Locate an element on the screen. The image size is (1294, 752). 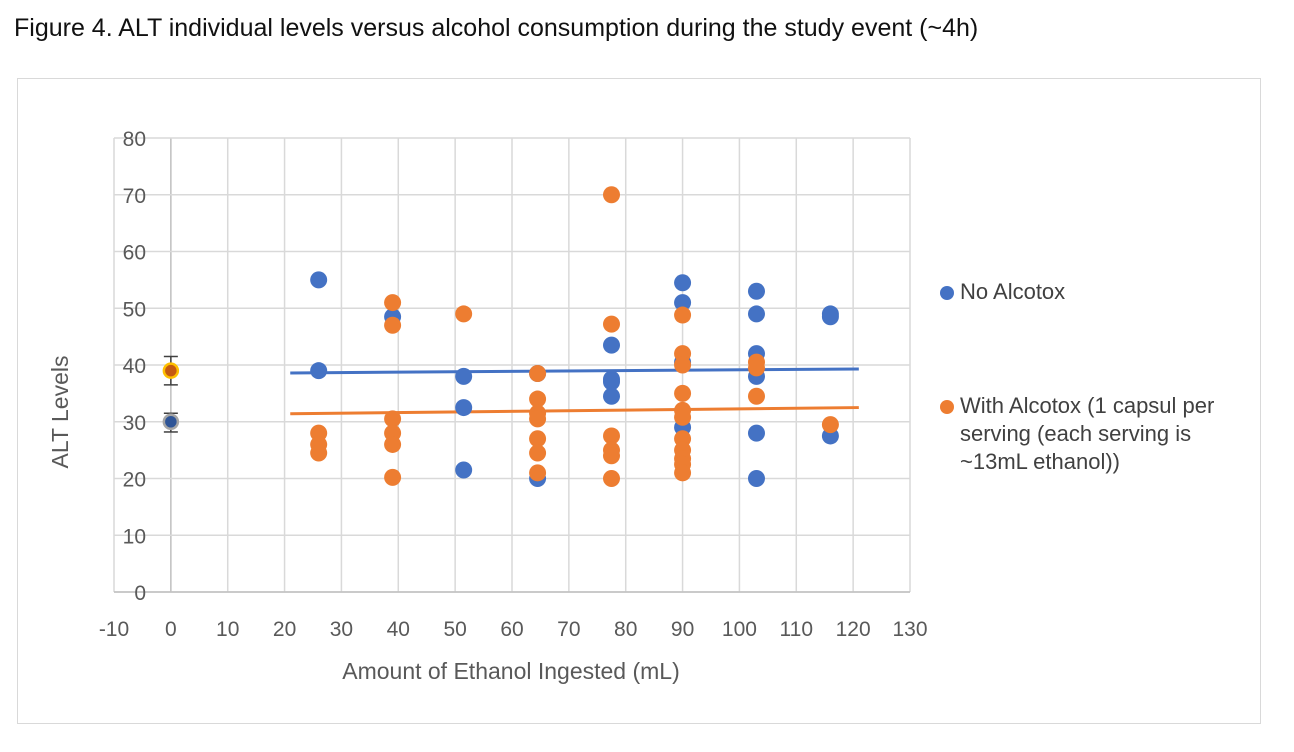
y-tick-label: 80 is located at coordinates (134, 139).